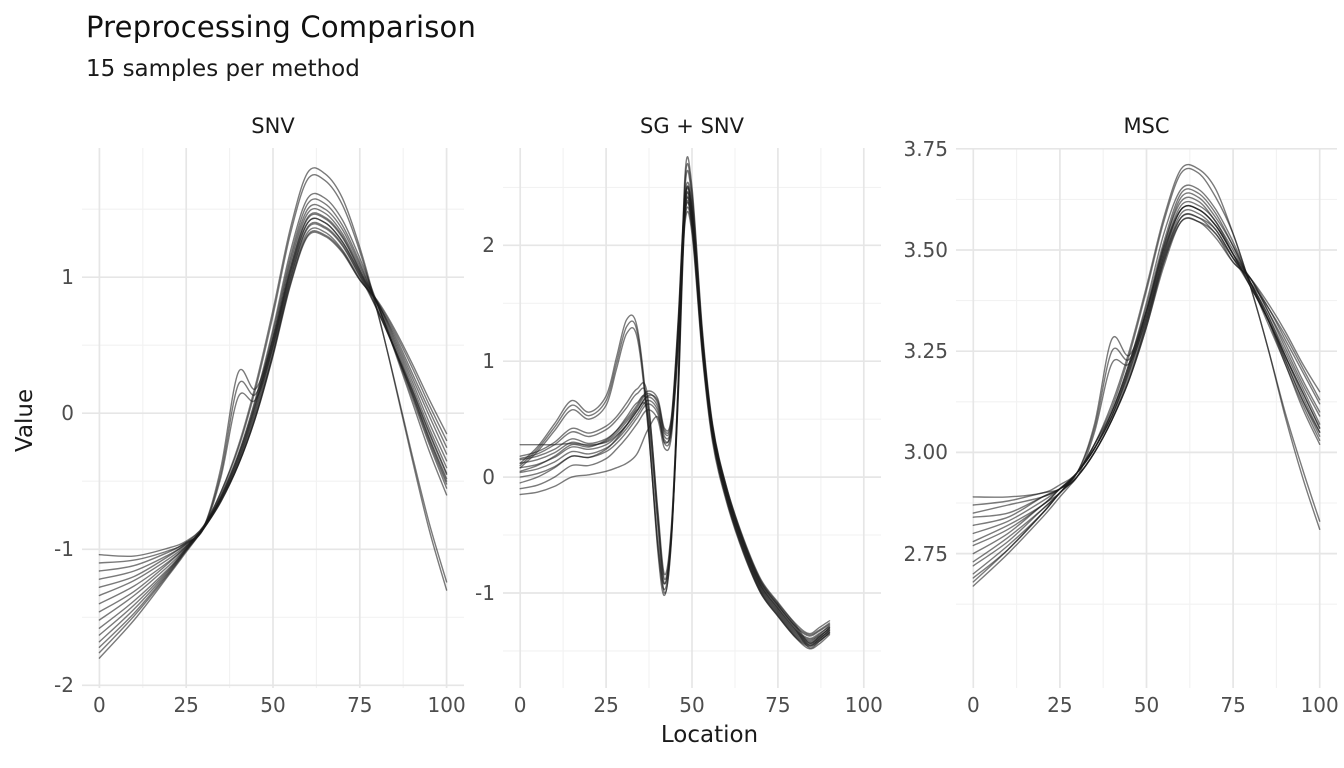 This screenshot has height=768, width=1344. I want to click on y-axis-tick-label: 2, so click(488, 245).